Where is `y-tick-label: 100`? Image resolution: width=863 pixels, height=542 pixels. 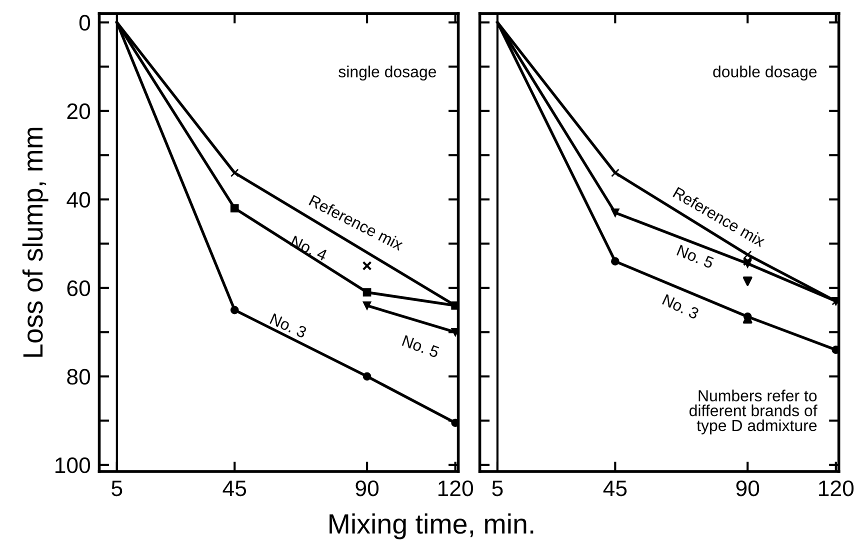 y-tick-label: 100 is located at coordinates (73, 465).